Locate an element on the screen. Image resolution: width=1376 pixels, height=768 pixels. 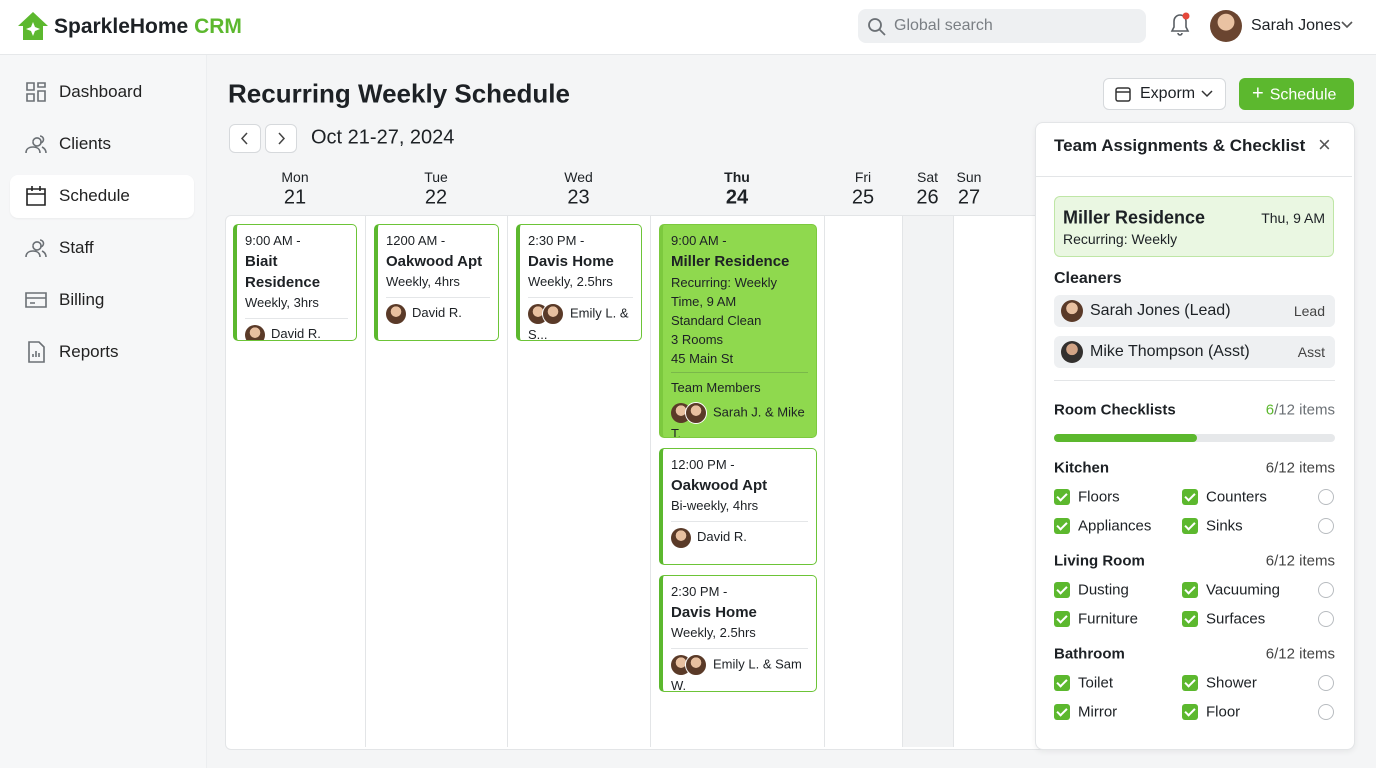
event-card: 1200 AM - Oakwood Apt Weekly, 4hrs David R. is located at coordinates (436, 282).